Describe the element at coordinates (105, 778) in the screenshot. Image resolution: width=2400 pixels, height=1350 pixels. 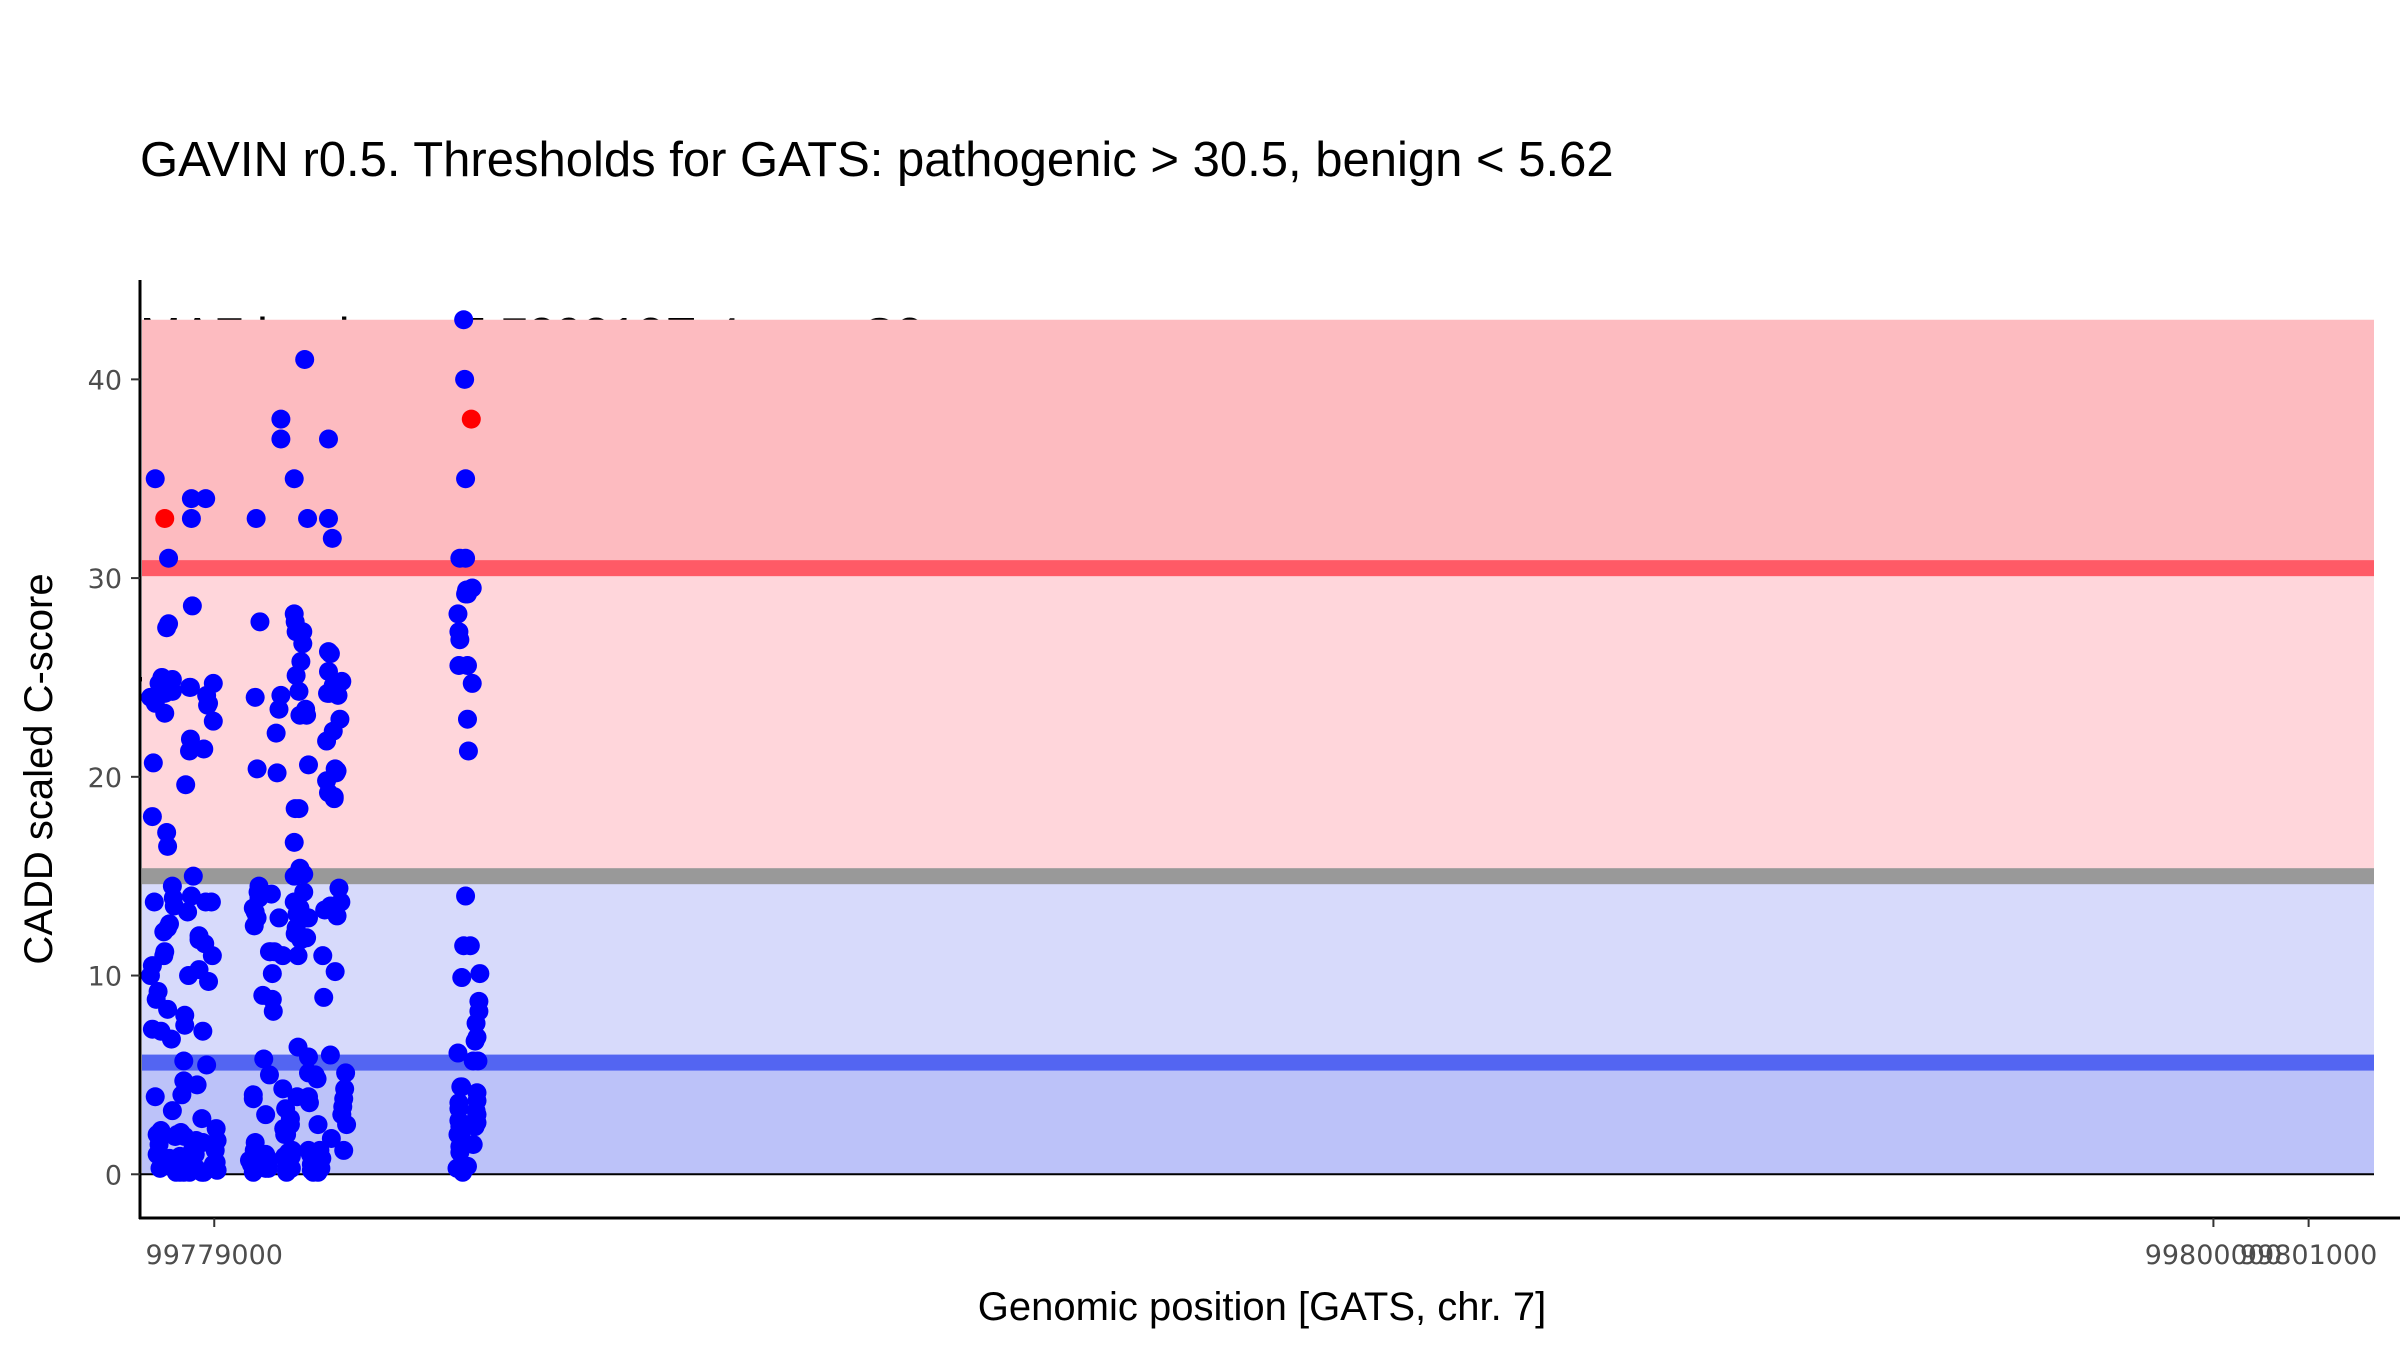
I see `y-tick-label: 20` at that location.